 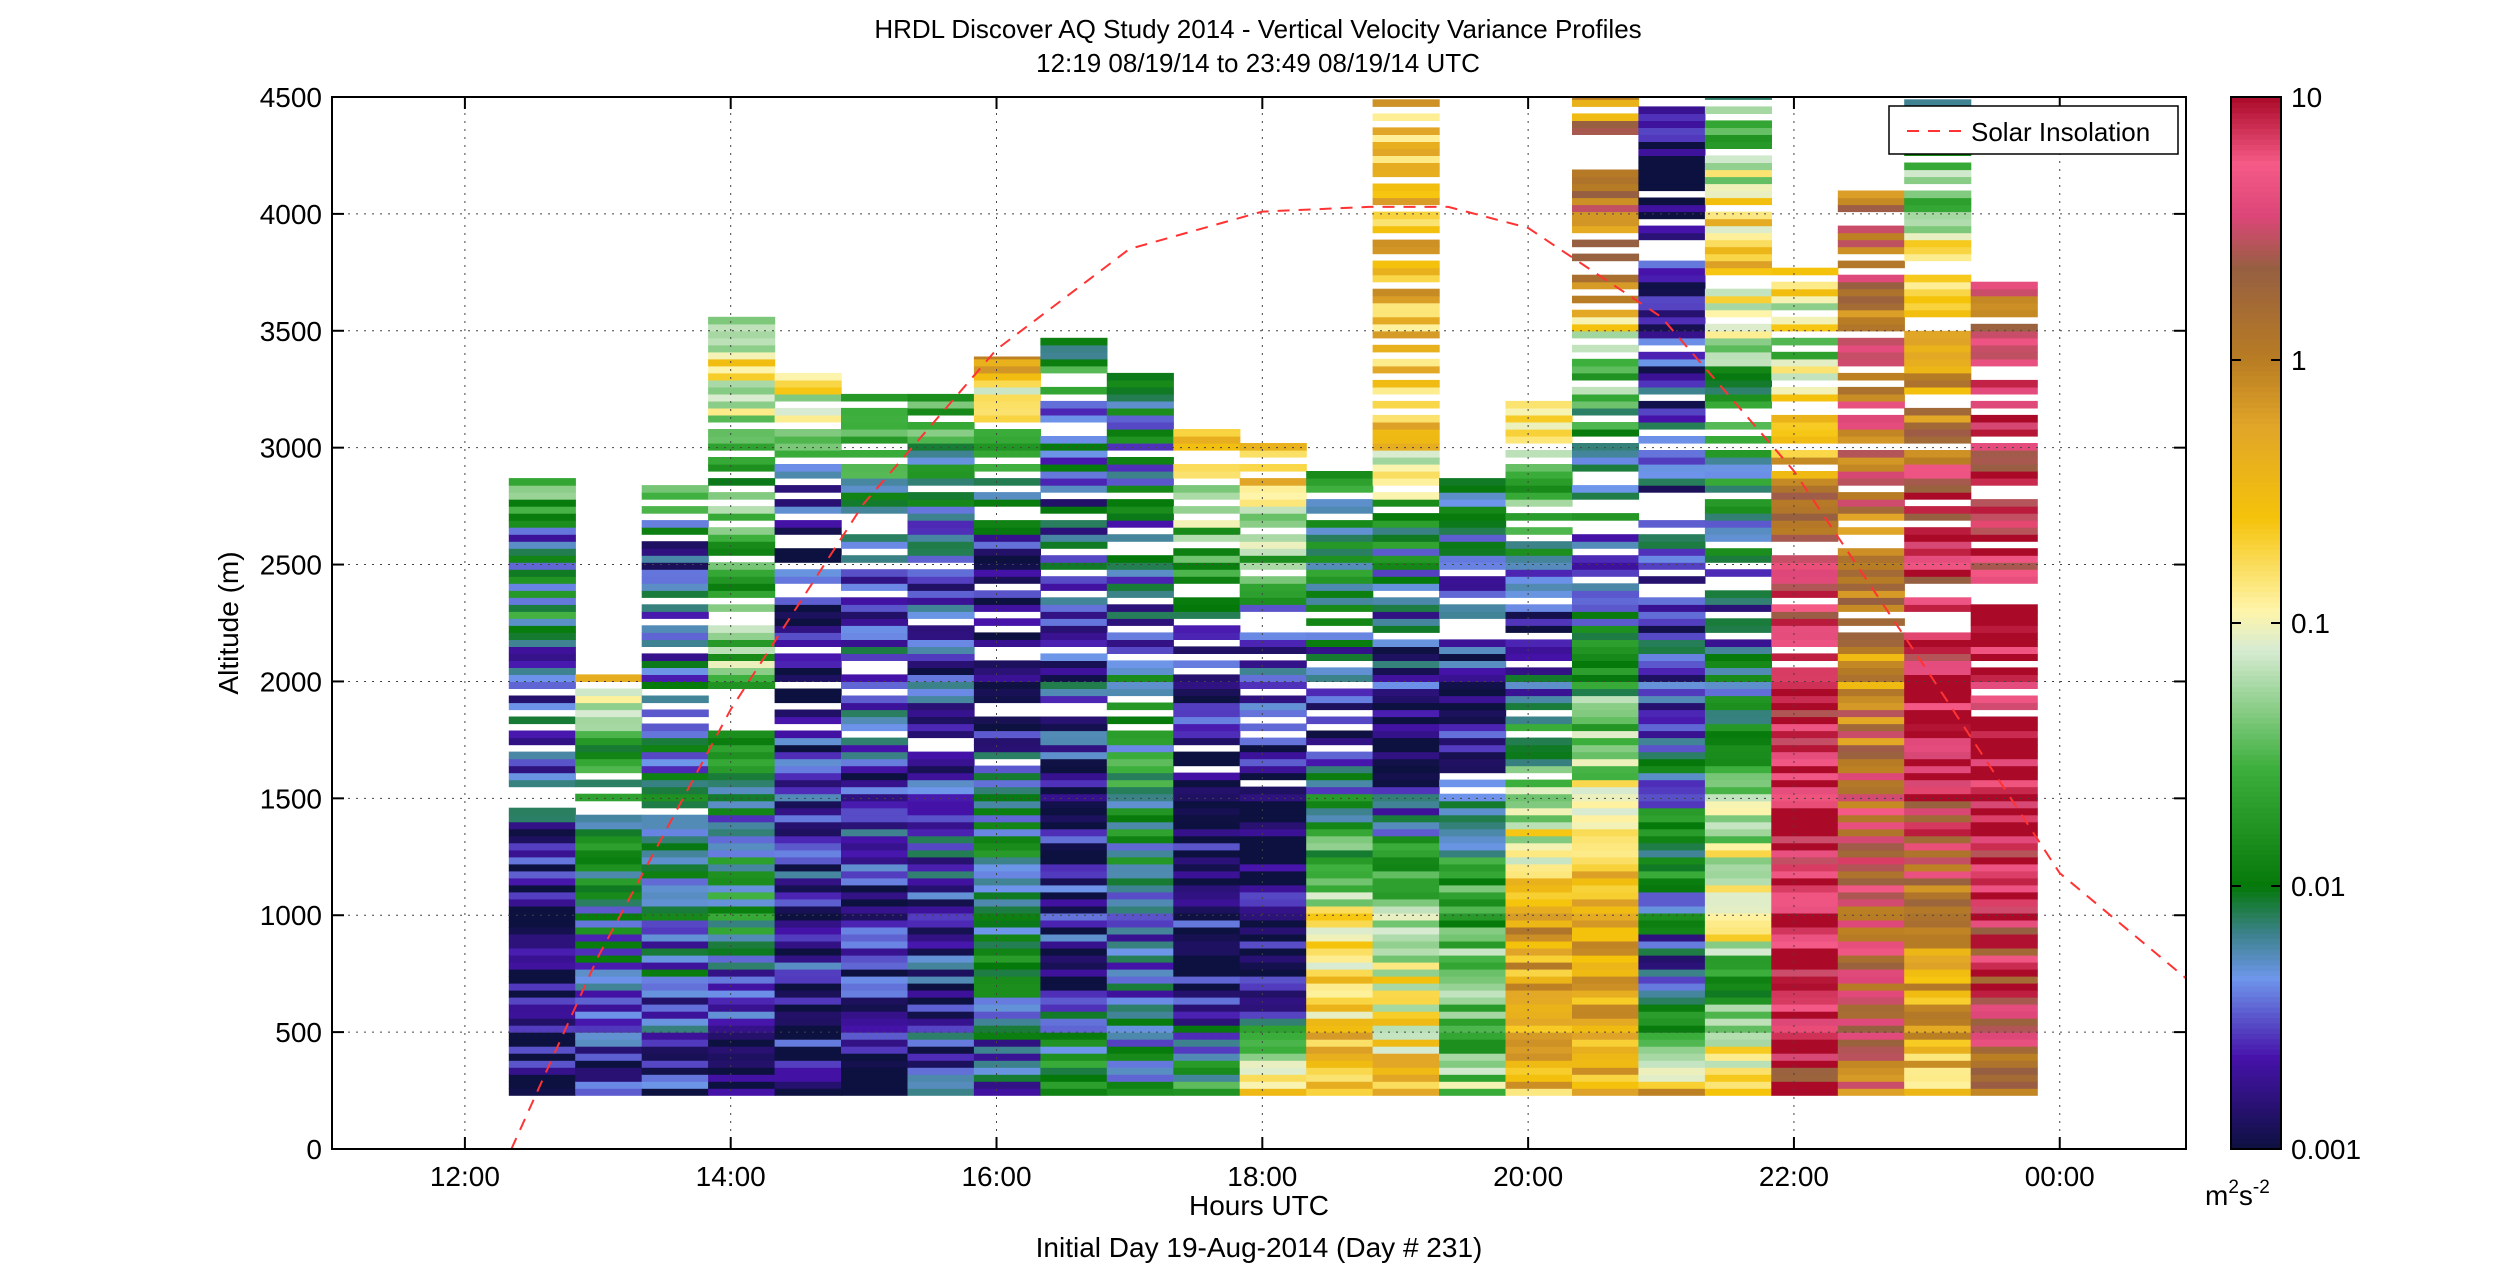 I want to click on y-tick-label: 4000, so click(x=291, y=214).